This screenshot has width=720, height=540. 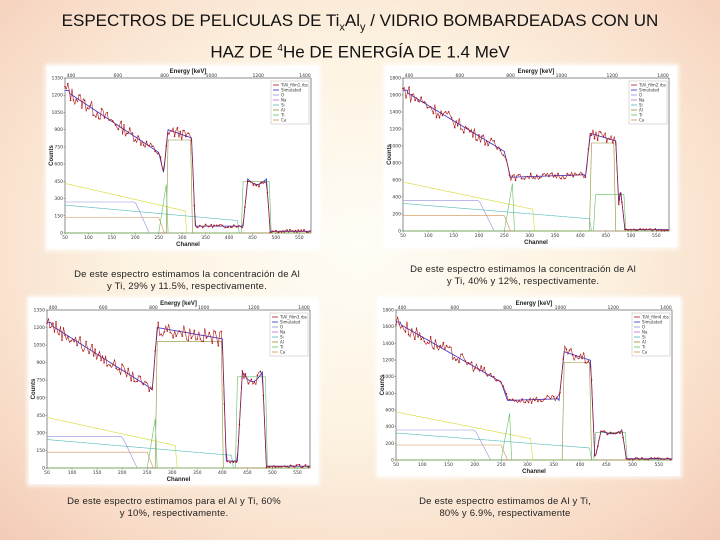 I want to click on y-tick-label: 450, so click(x=40, y=416).